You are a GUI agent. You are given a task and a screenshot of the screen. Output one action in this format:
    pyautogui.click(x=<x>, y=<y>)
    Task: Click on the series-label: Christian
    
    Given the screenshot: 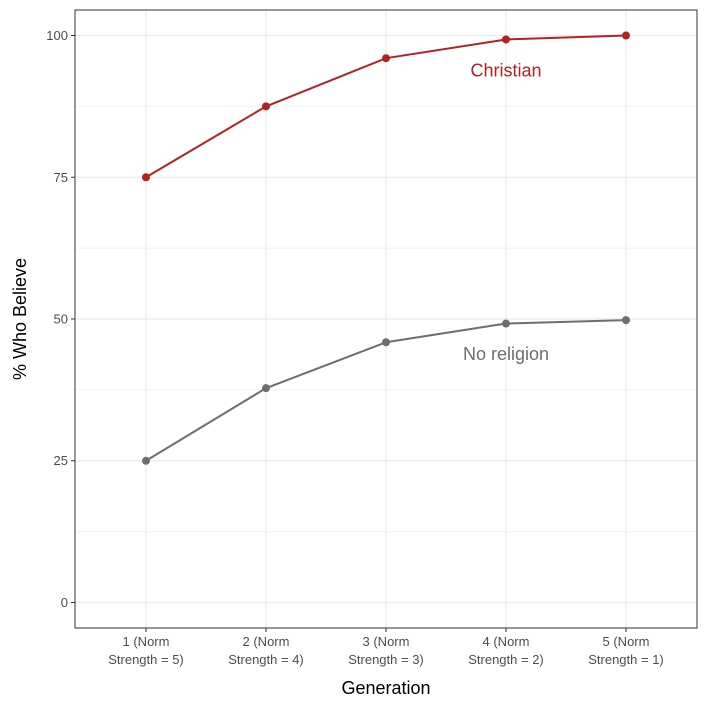 What is the action you would take?
    pyautogui.click(x=505, y=71)
    